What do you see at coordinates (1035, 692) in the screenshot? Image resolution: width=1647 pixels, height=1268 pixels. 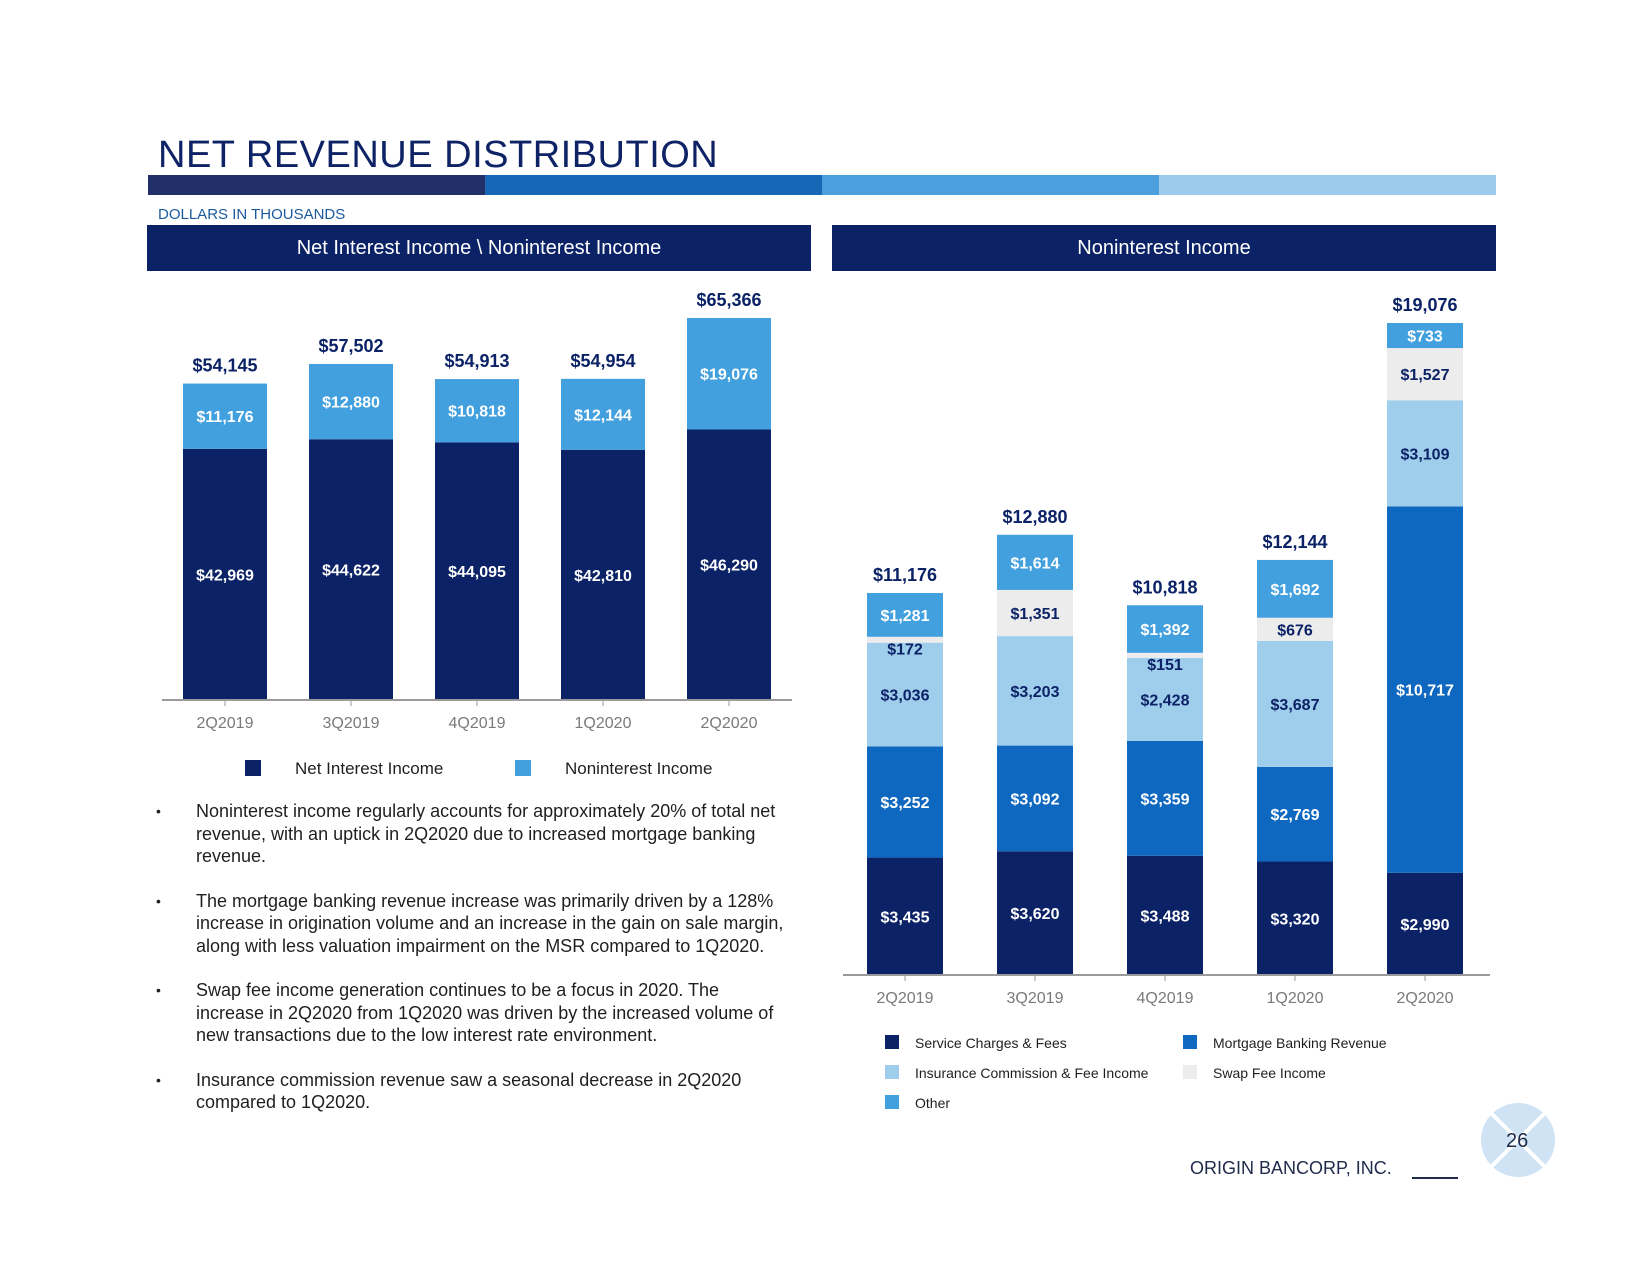 I see `data-label: $3,203` at bounding box center [1035, 692].